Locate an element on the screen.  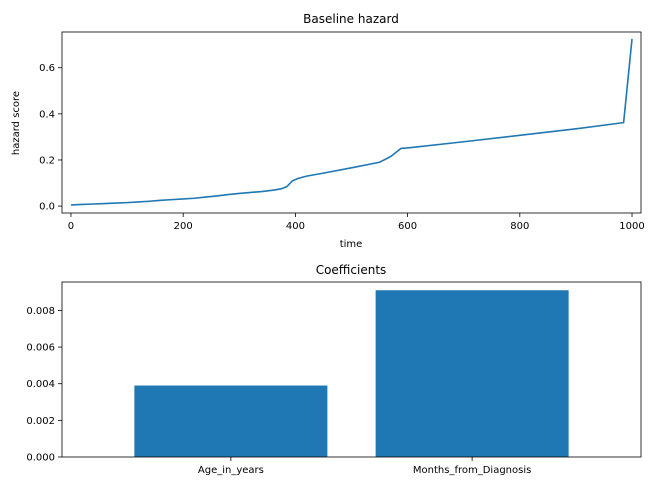
x-tick-label: 400 is located at coordinates (295, 226).